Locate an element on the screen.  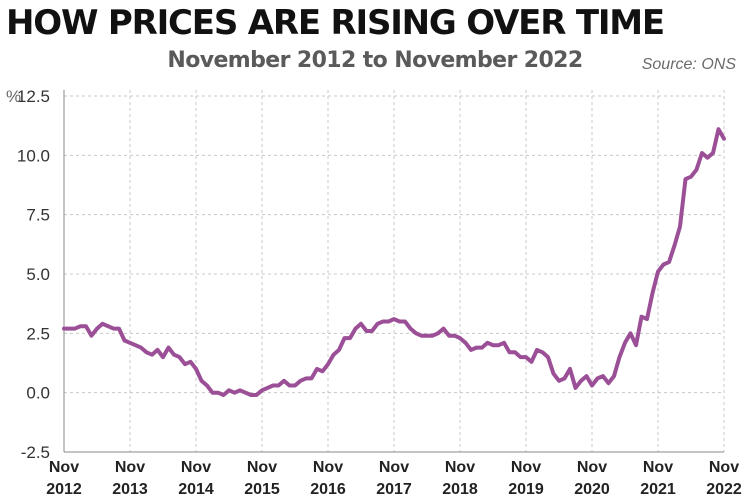
y-tick-label: 10.0 is located at coordinates (33, 155).